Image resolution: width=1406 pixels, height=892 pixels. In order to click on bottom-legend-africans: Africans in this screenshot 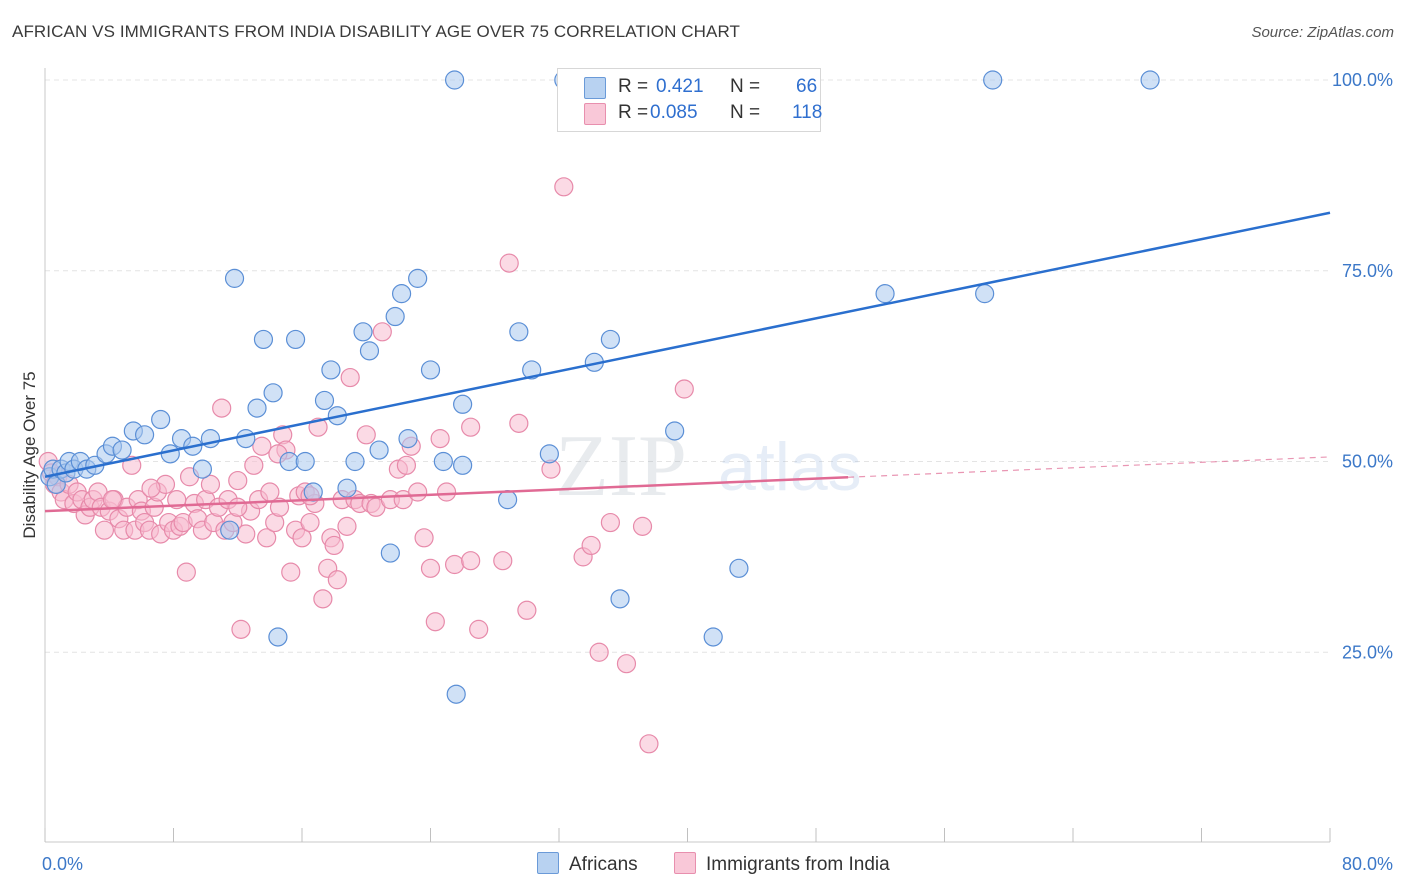, I will do `click(587, 864)`.